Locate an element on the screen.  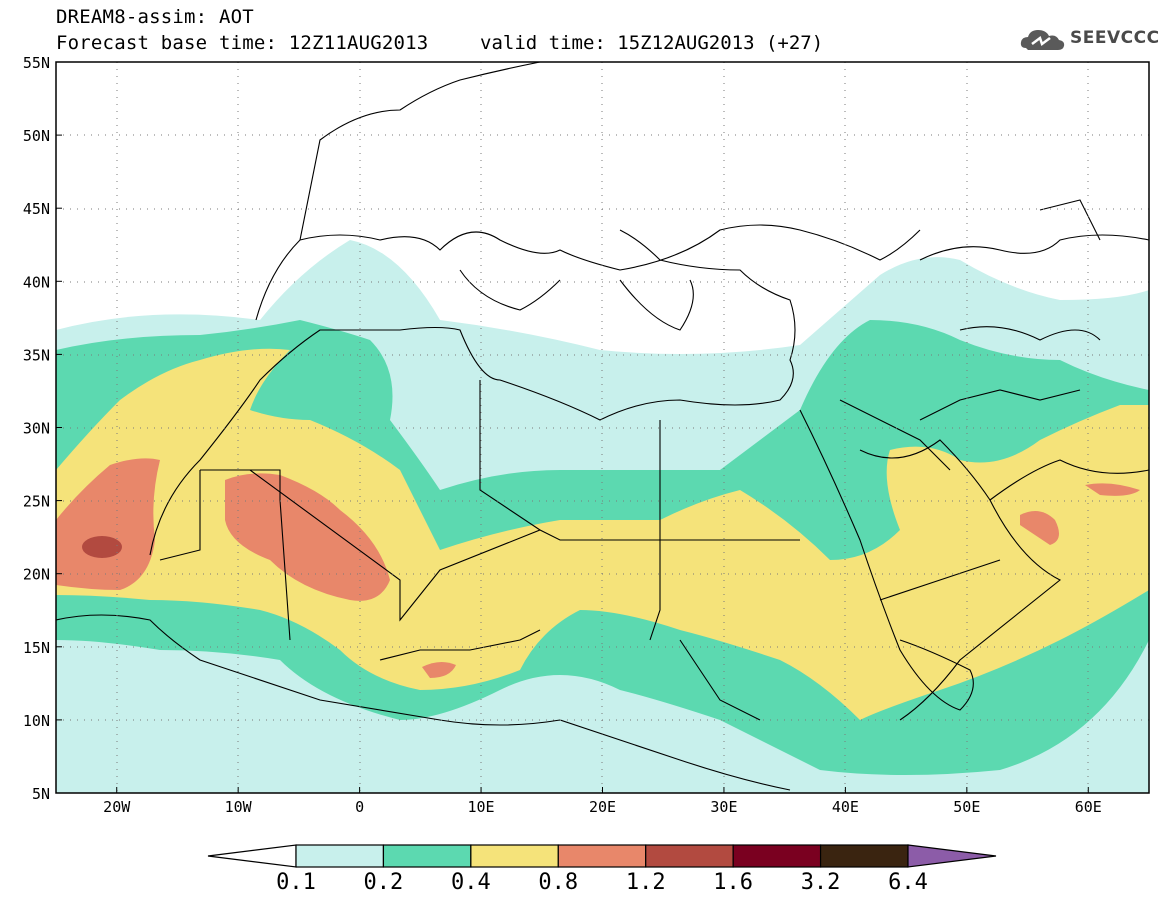
lat-label: 15N is located at coordinates (36, 648).